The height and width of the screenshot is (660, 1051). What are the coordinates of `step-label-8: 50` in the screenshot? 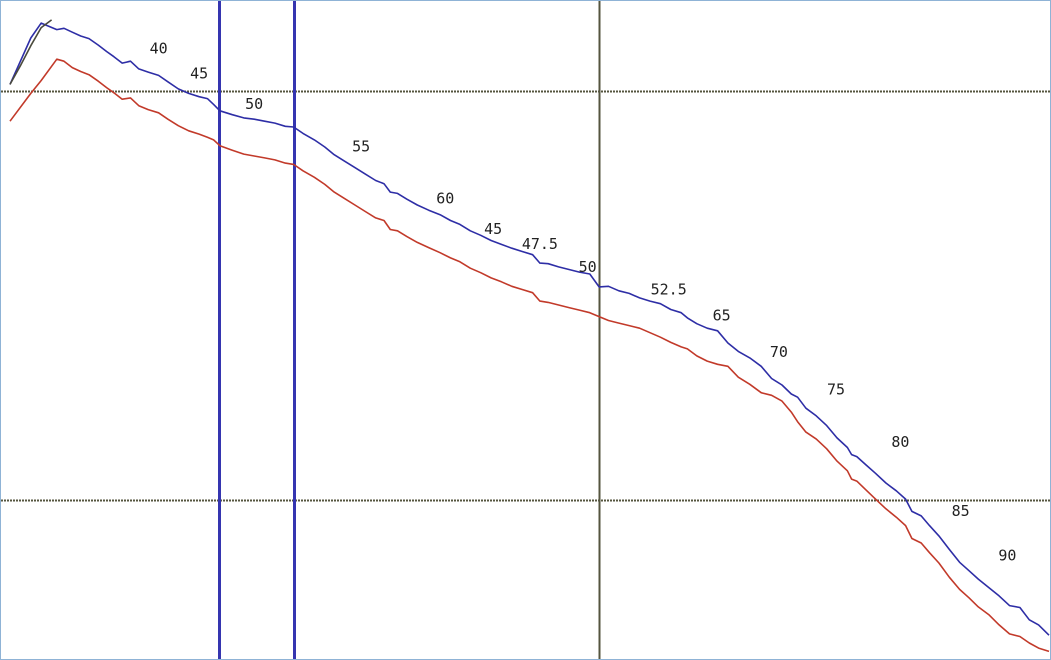 It's located at (588, 267).